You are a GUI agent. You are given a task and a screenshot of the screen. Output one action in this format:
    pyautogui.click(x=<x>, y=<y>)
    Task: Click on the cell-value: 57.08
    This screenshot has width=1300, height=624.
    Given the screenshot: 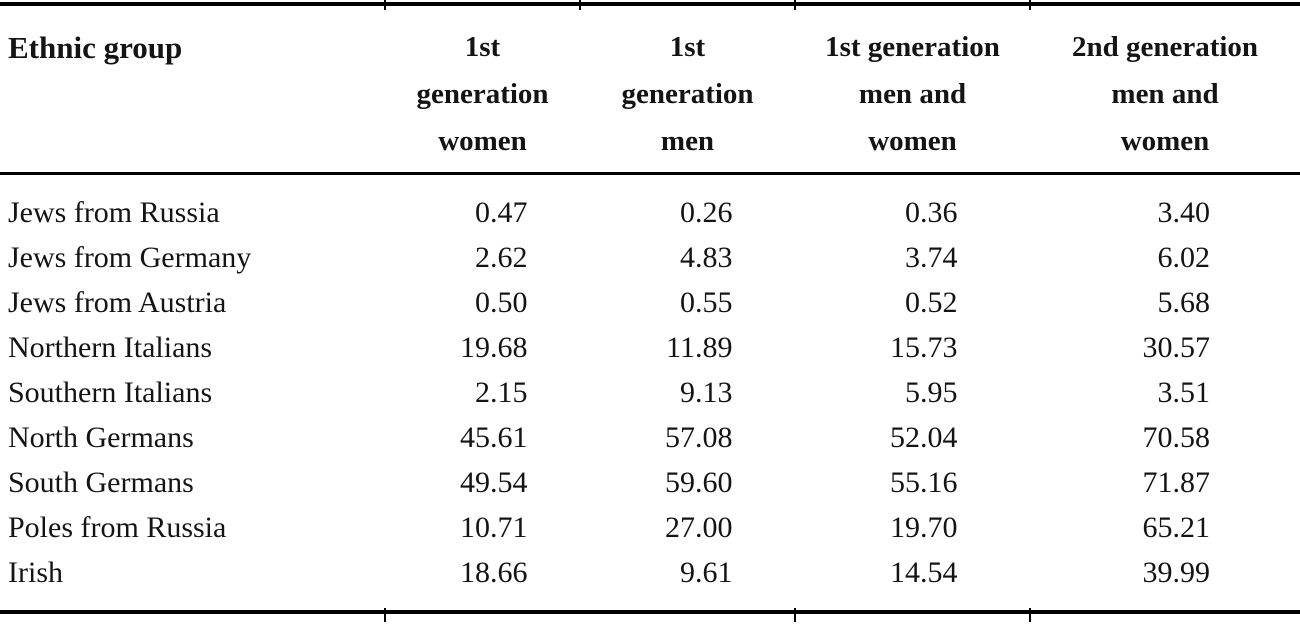 What is the action you would take?
    pyautogui.click(x=699, y=437)
    